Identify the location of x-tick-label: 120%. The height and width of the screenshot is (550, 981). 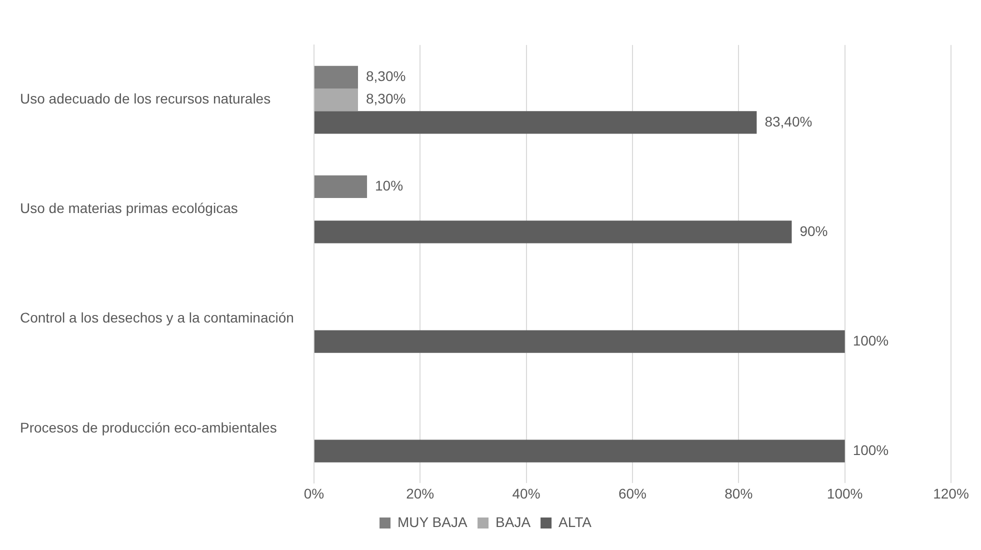
(951, 493).